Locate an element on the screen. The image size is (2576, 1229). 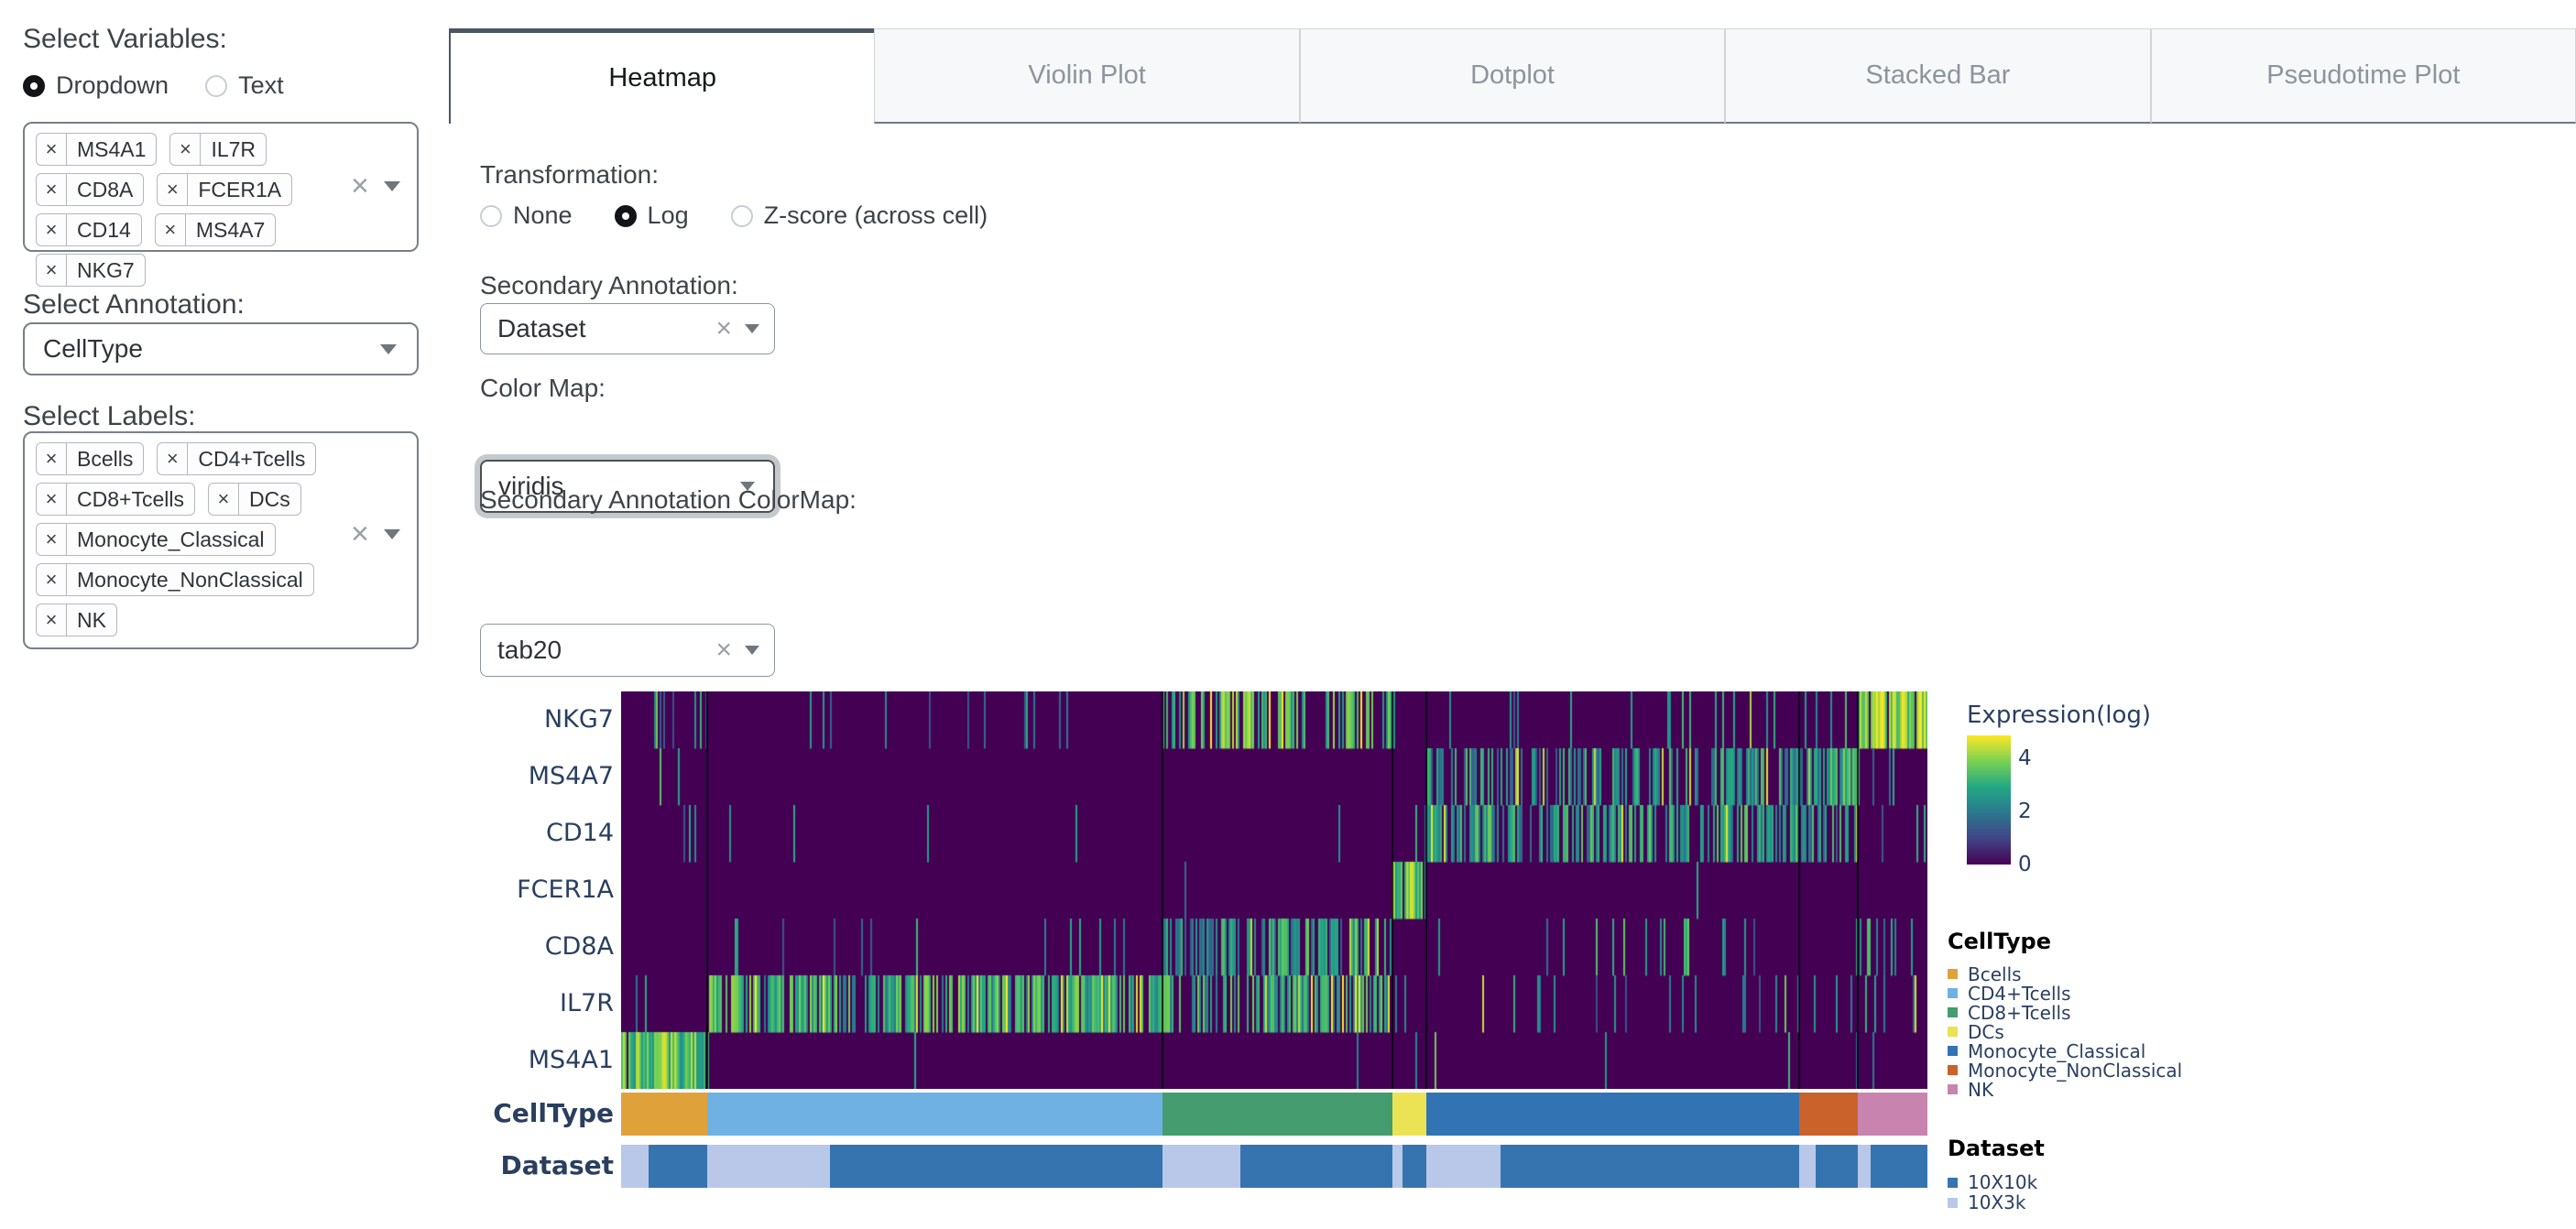
chip-nk: × NK is located at coordinates (76, 620).